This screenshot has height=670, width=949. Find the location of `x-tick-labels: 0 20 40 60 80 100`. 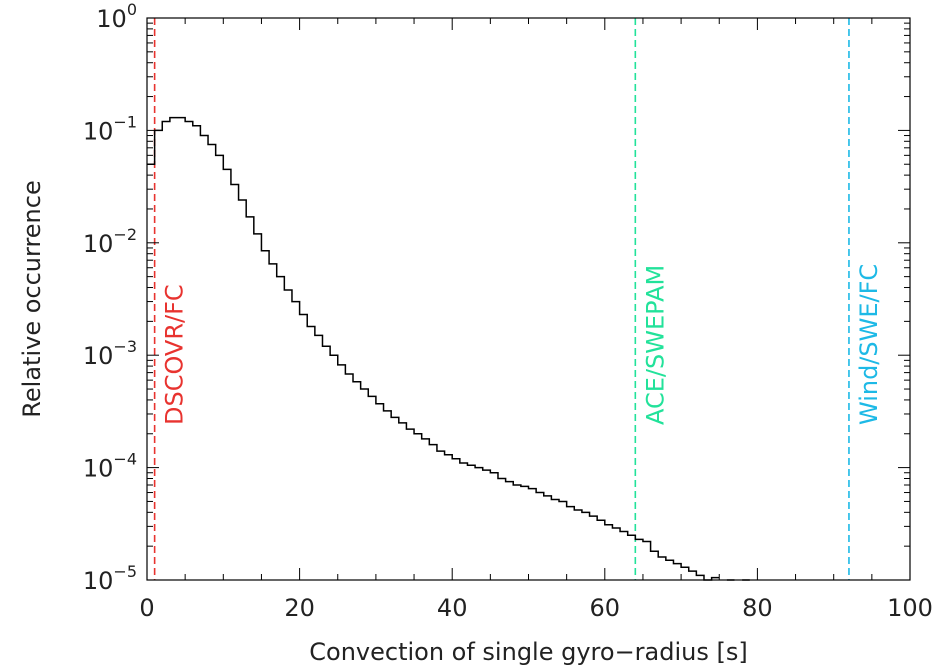

x-tick-labels: 0 20 40 60 80 100 is located at coordinates (536, 608).